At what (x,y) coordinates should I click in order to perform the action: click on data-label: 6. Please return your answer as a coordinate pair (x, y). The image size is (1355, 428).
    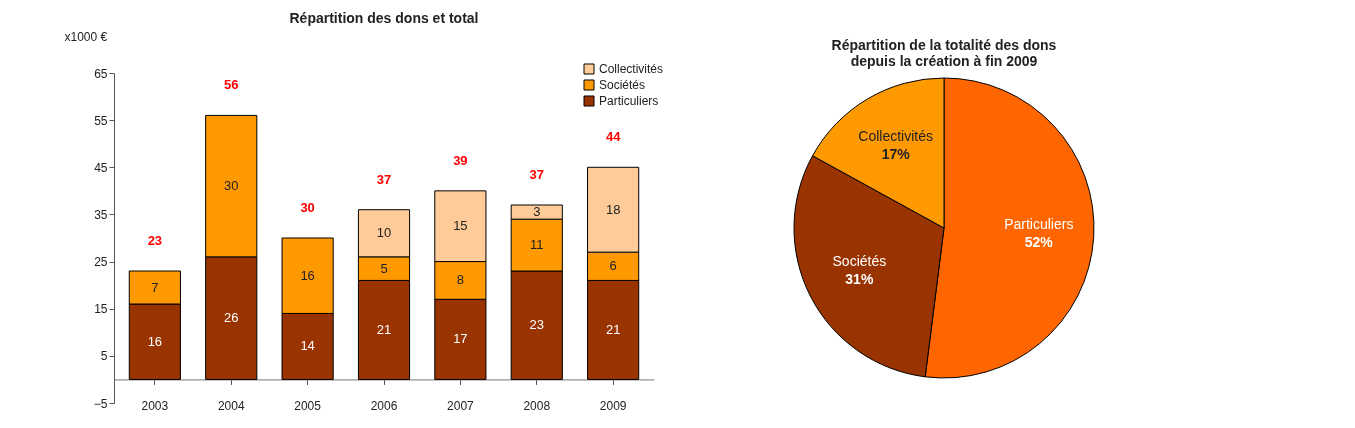
    Looking at the image, I should click on (613, 266).